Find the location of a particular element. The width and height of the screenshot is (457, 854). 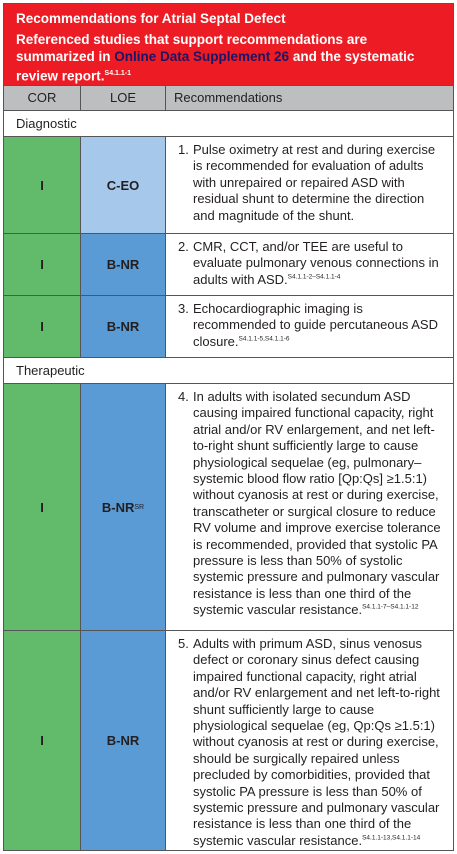

loe-cell: B-NR SR is located at coordinates (123, 507).